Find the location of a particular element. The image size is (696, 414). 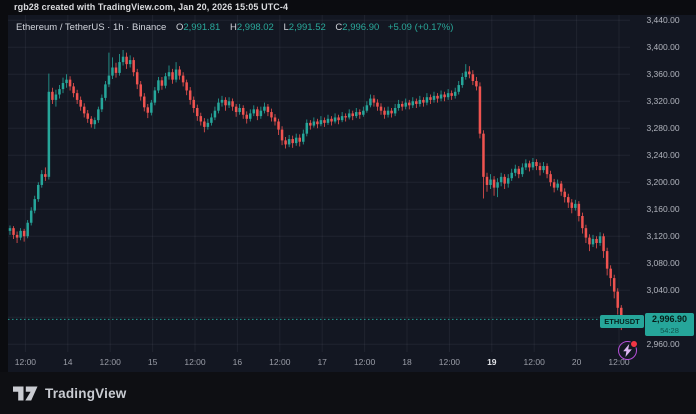

time-tick-label: 12:00 is located at coordinates (110, 362).